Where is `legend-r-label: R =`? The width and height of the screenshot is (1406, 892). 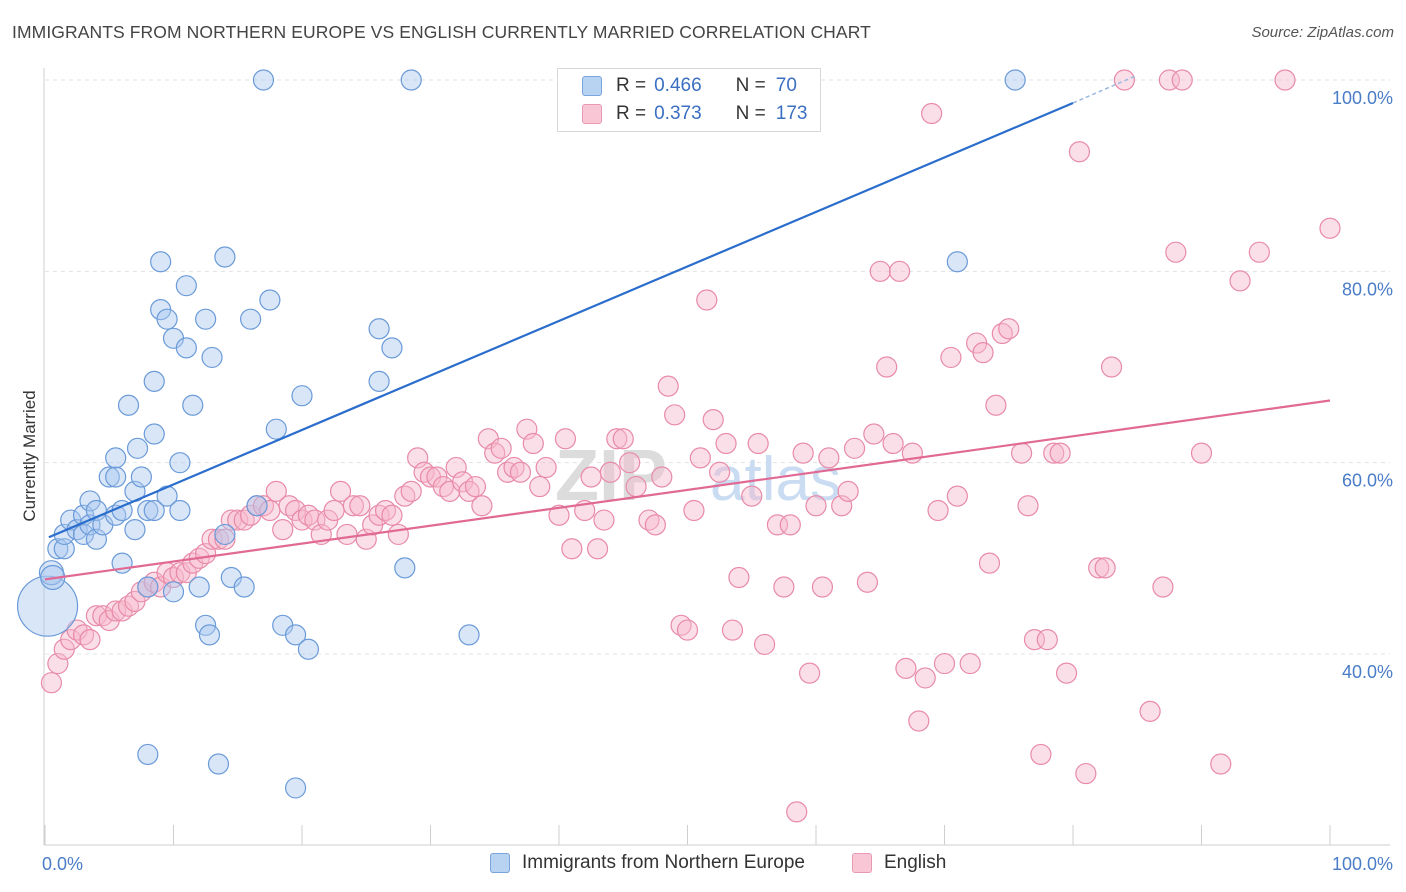
legend-r-label: R = is located at coordinates (631, 85).